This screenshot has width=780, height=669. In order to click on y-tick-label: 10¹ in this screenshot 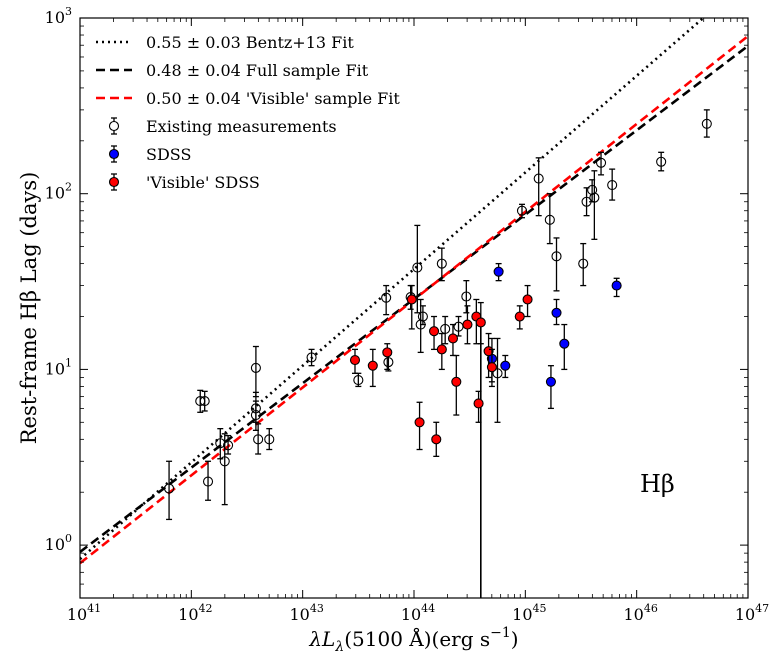, I will do `click(58, 367)`.